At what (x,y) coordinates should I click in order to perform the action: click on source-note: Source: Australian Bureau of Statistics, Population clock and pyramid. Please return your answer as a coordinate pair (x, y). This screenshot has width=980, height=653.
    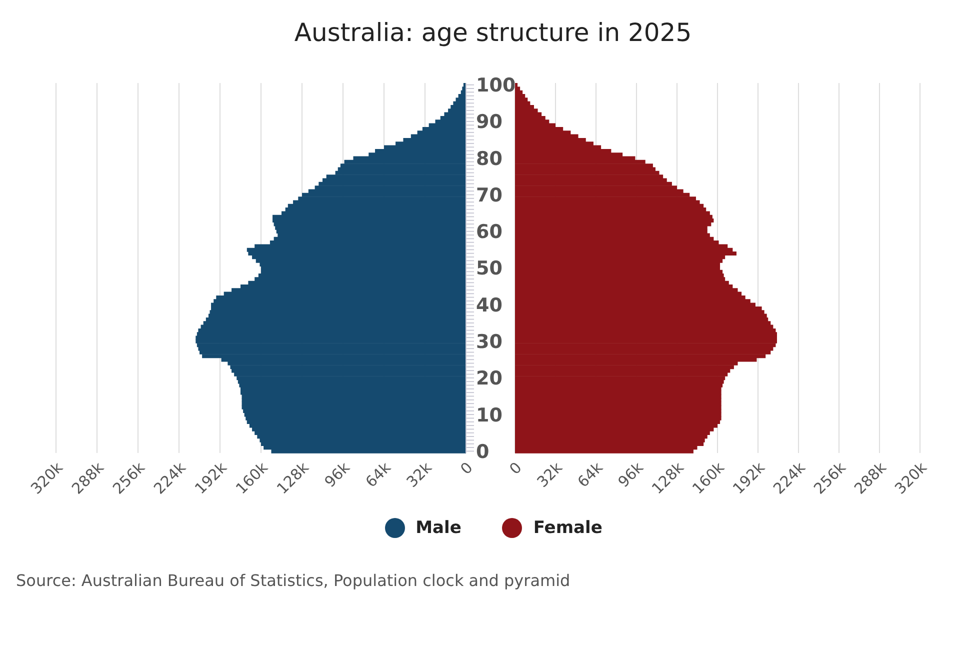
    Looking at the image, I should click on (294, 580).